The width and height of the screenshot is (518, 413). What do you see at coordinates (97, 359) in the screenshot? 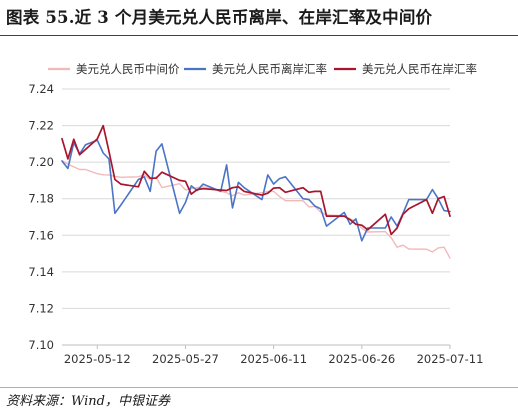
I see `x-tick-label: 2025-05-12` at bounding box center [97, 359].